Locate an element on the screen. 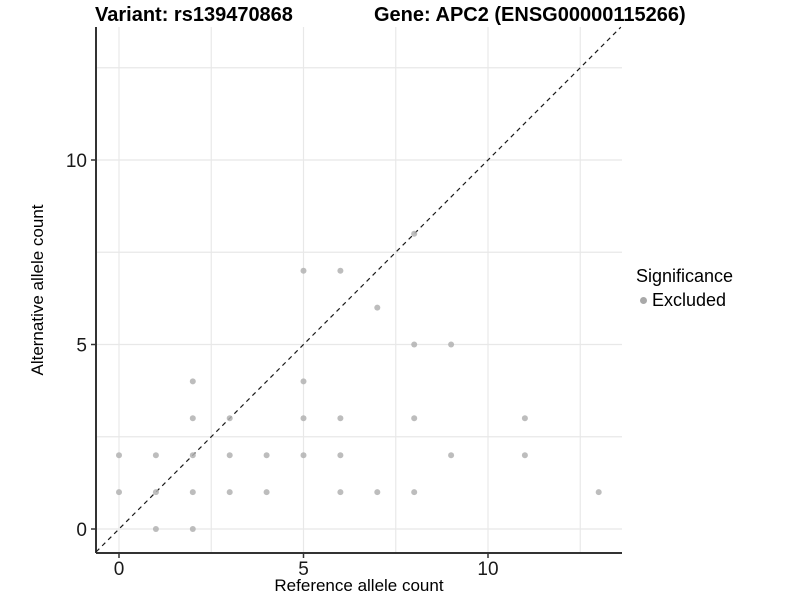  gene-title: Gene: APC2 (ENSG00000115266) is located at coordinates (530, 15).